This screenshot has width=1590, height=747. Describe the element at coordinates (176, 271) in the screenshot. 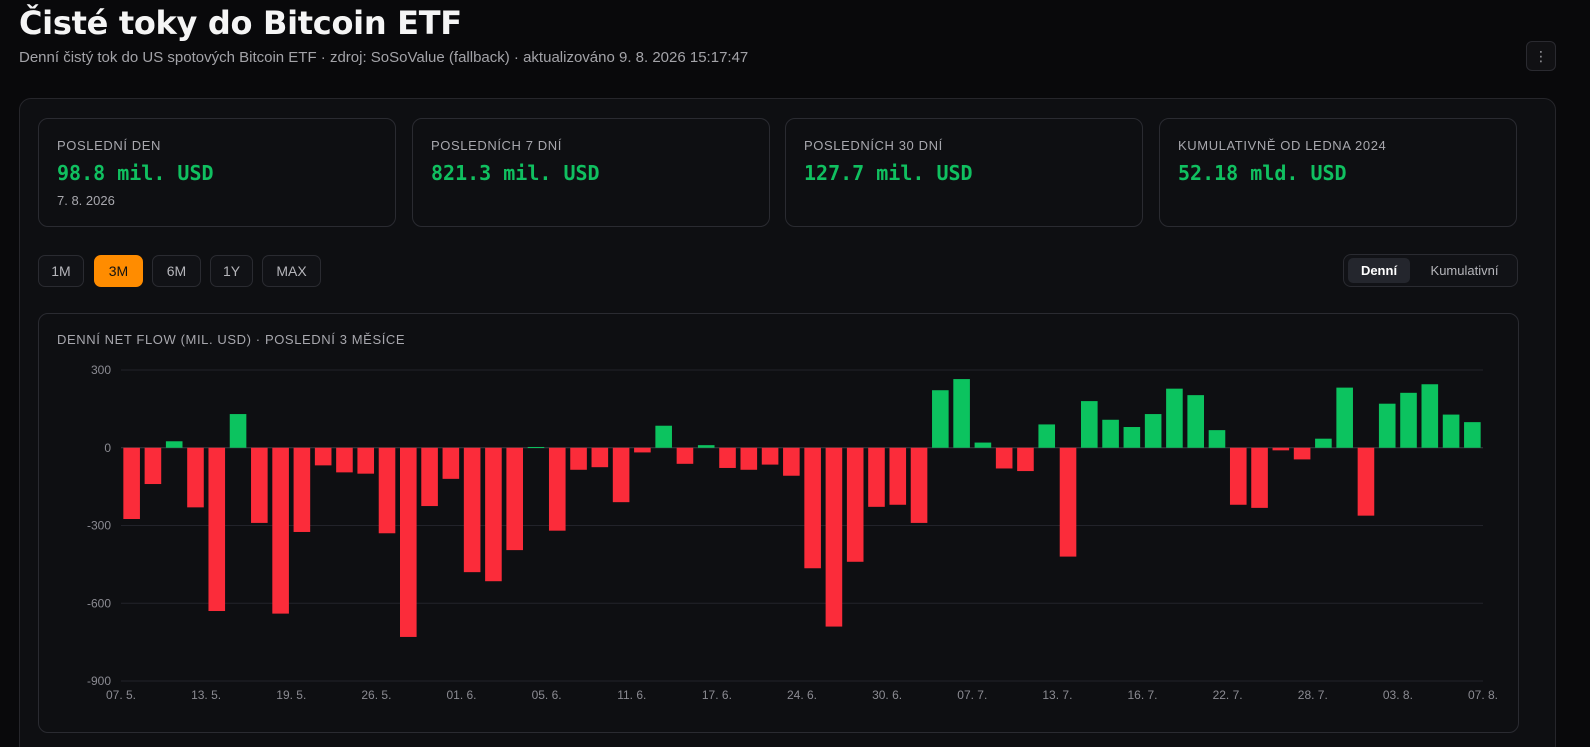

I see `range-button-6m: 6M` at that location.